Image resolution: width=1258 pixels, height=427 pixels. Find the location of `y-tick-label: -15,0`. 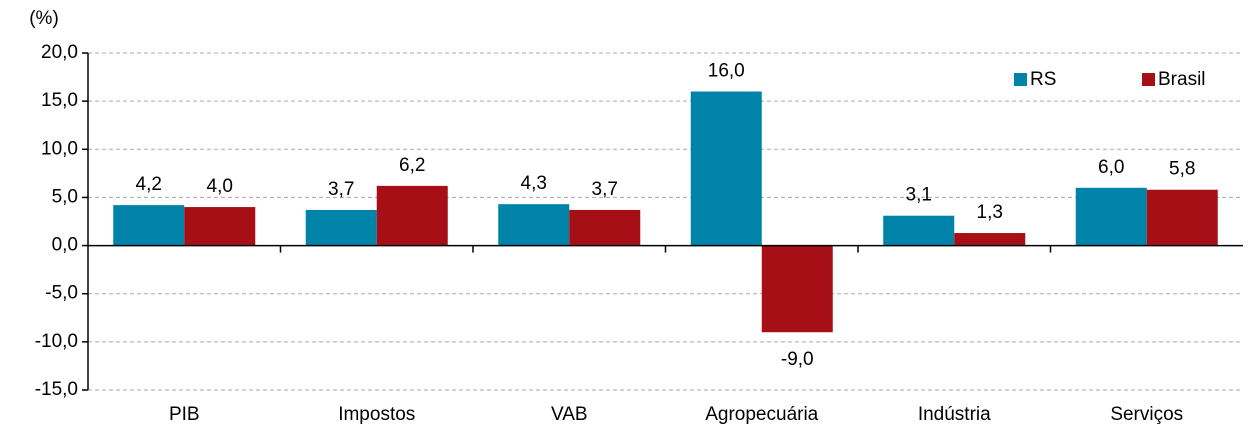

y-tick-label: -15,0 is located at coordinates (56, 389).